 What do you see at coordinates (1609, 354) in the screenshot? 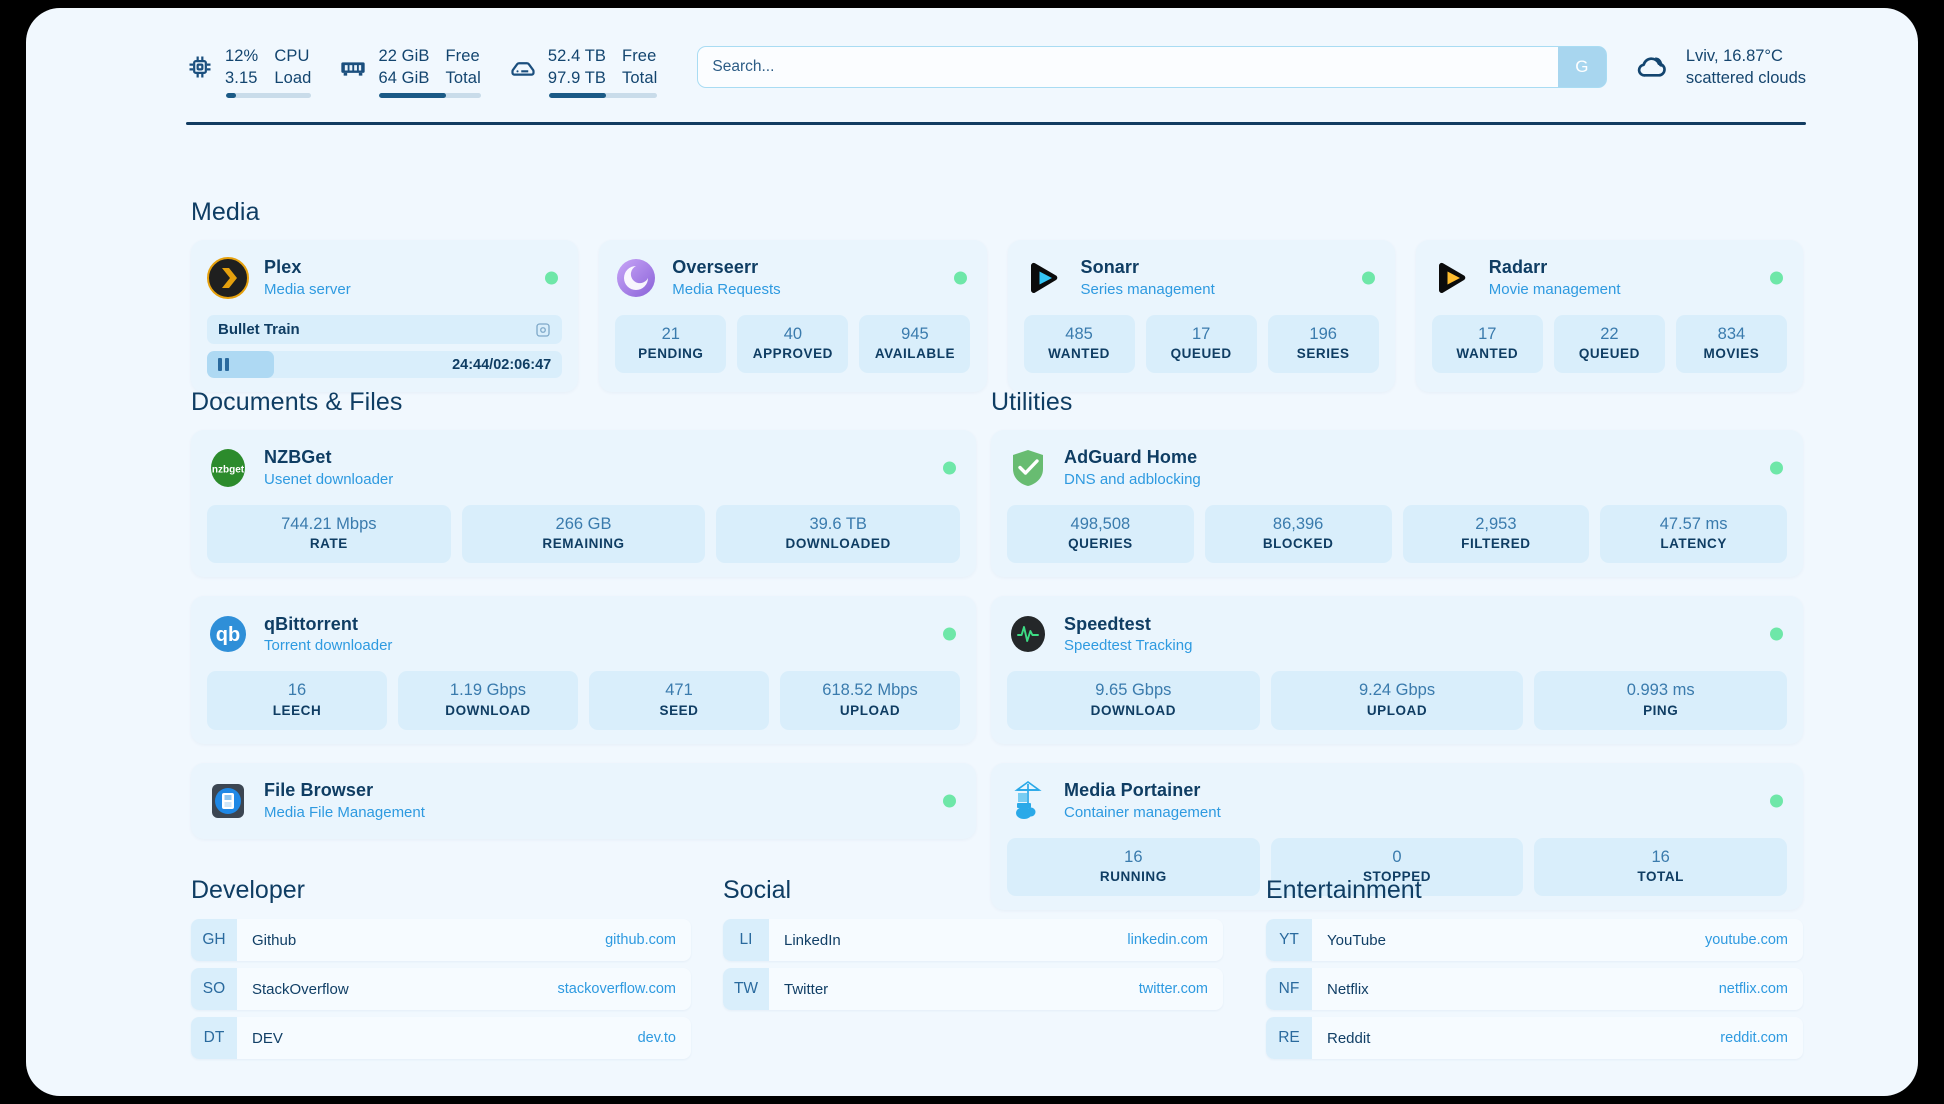
I see `stat-label: QUEUED` at bounding box center [1609, 354].